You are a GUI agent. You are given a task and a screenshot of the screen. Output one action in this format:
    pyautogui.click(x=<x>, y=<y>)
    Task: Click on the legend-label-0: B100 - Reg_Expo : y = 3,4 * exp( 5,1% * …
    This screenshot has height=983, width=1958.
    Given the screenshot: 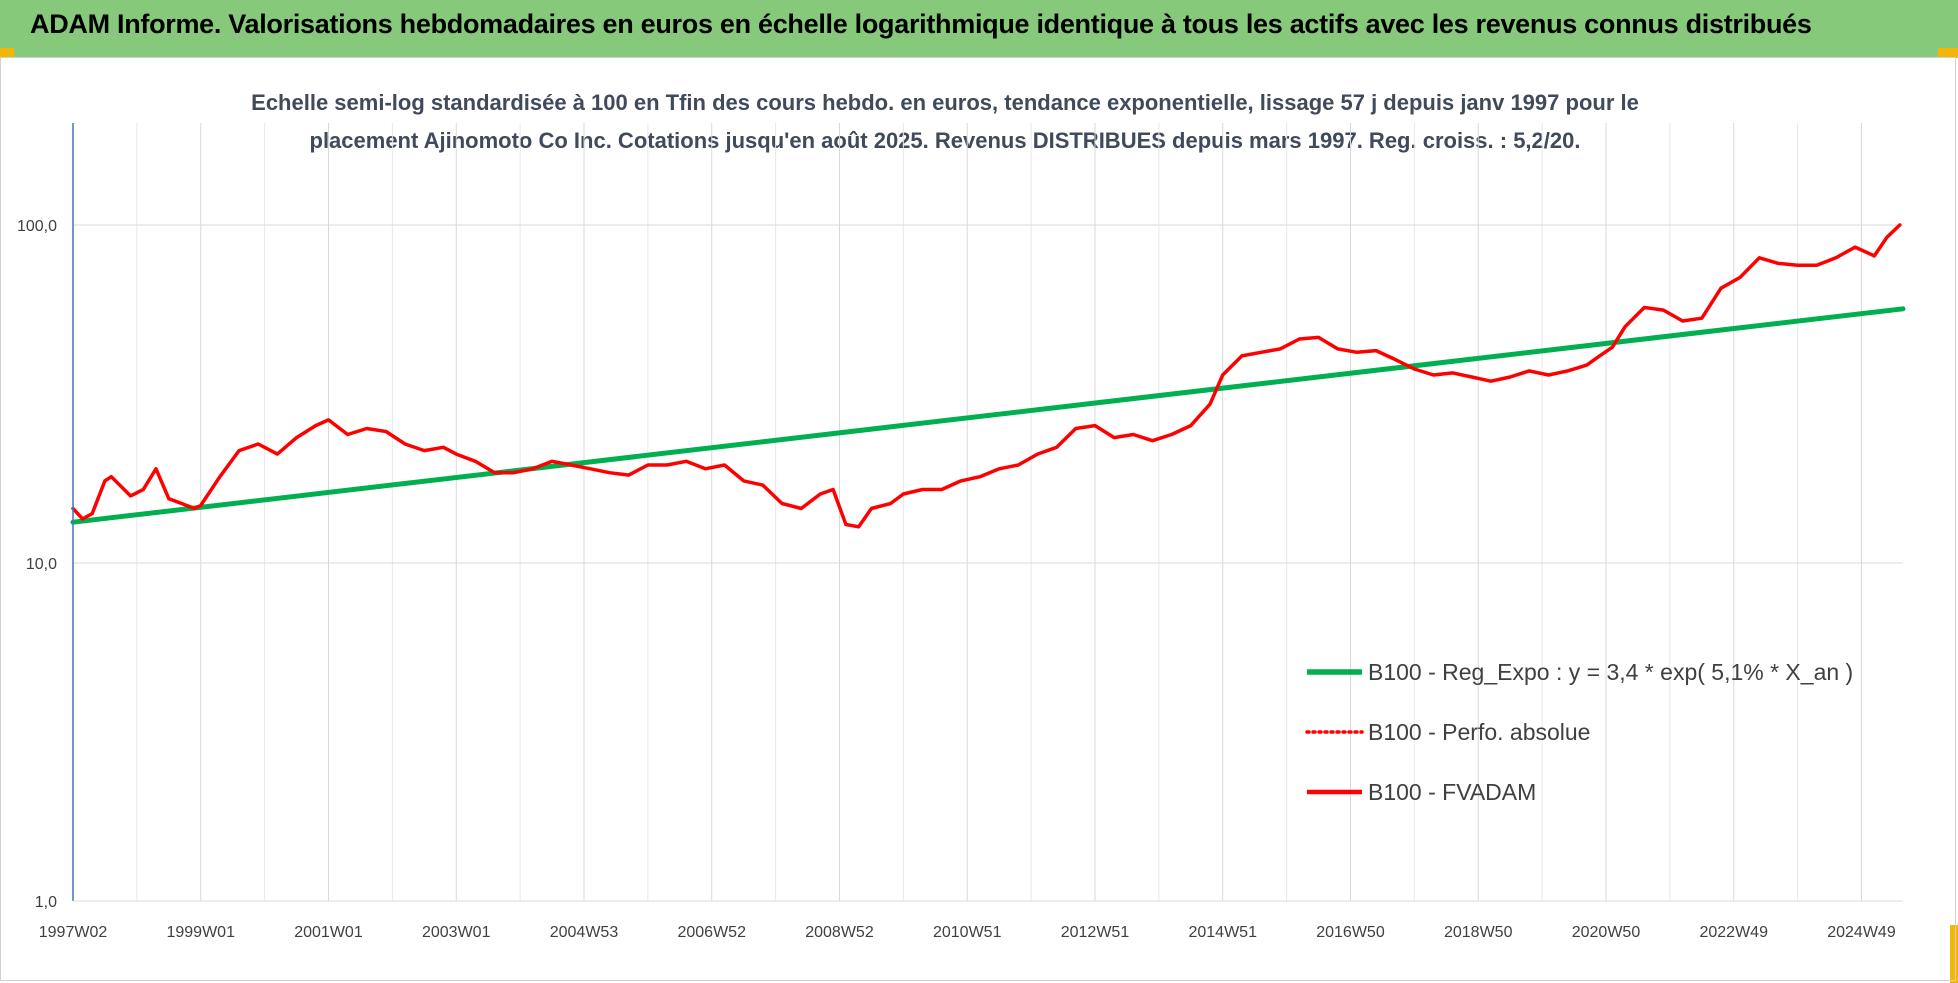 What is the action you would take?
    pyautogui.click(x=1610, y=672)
    